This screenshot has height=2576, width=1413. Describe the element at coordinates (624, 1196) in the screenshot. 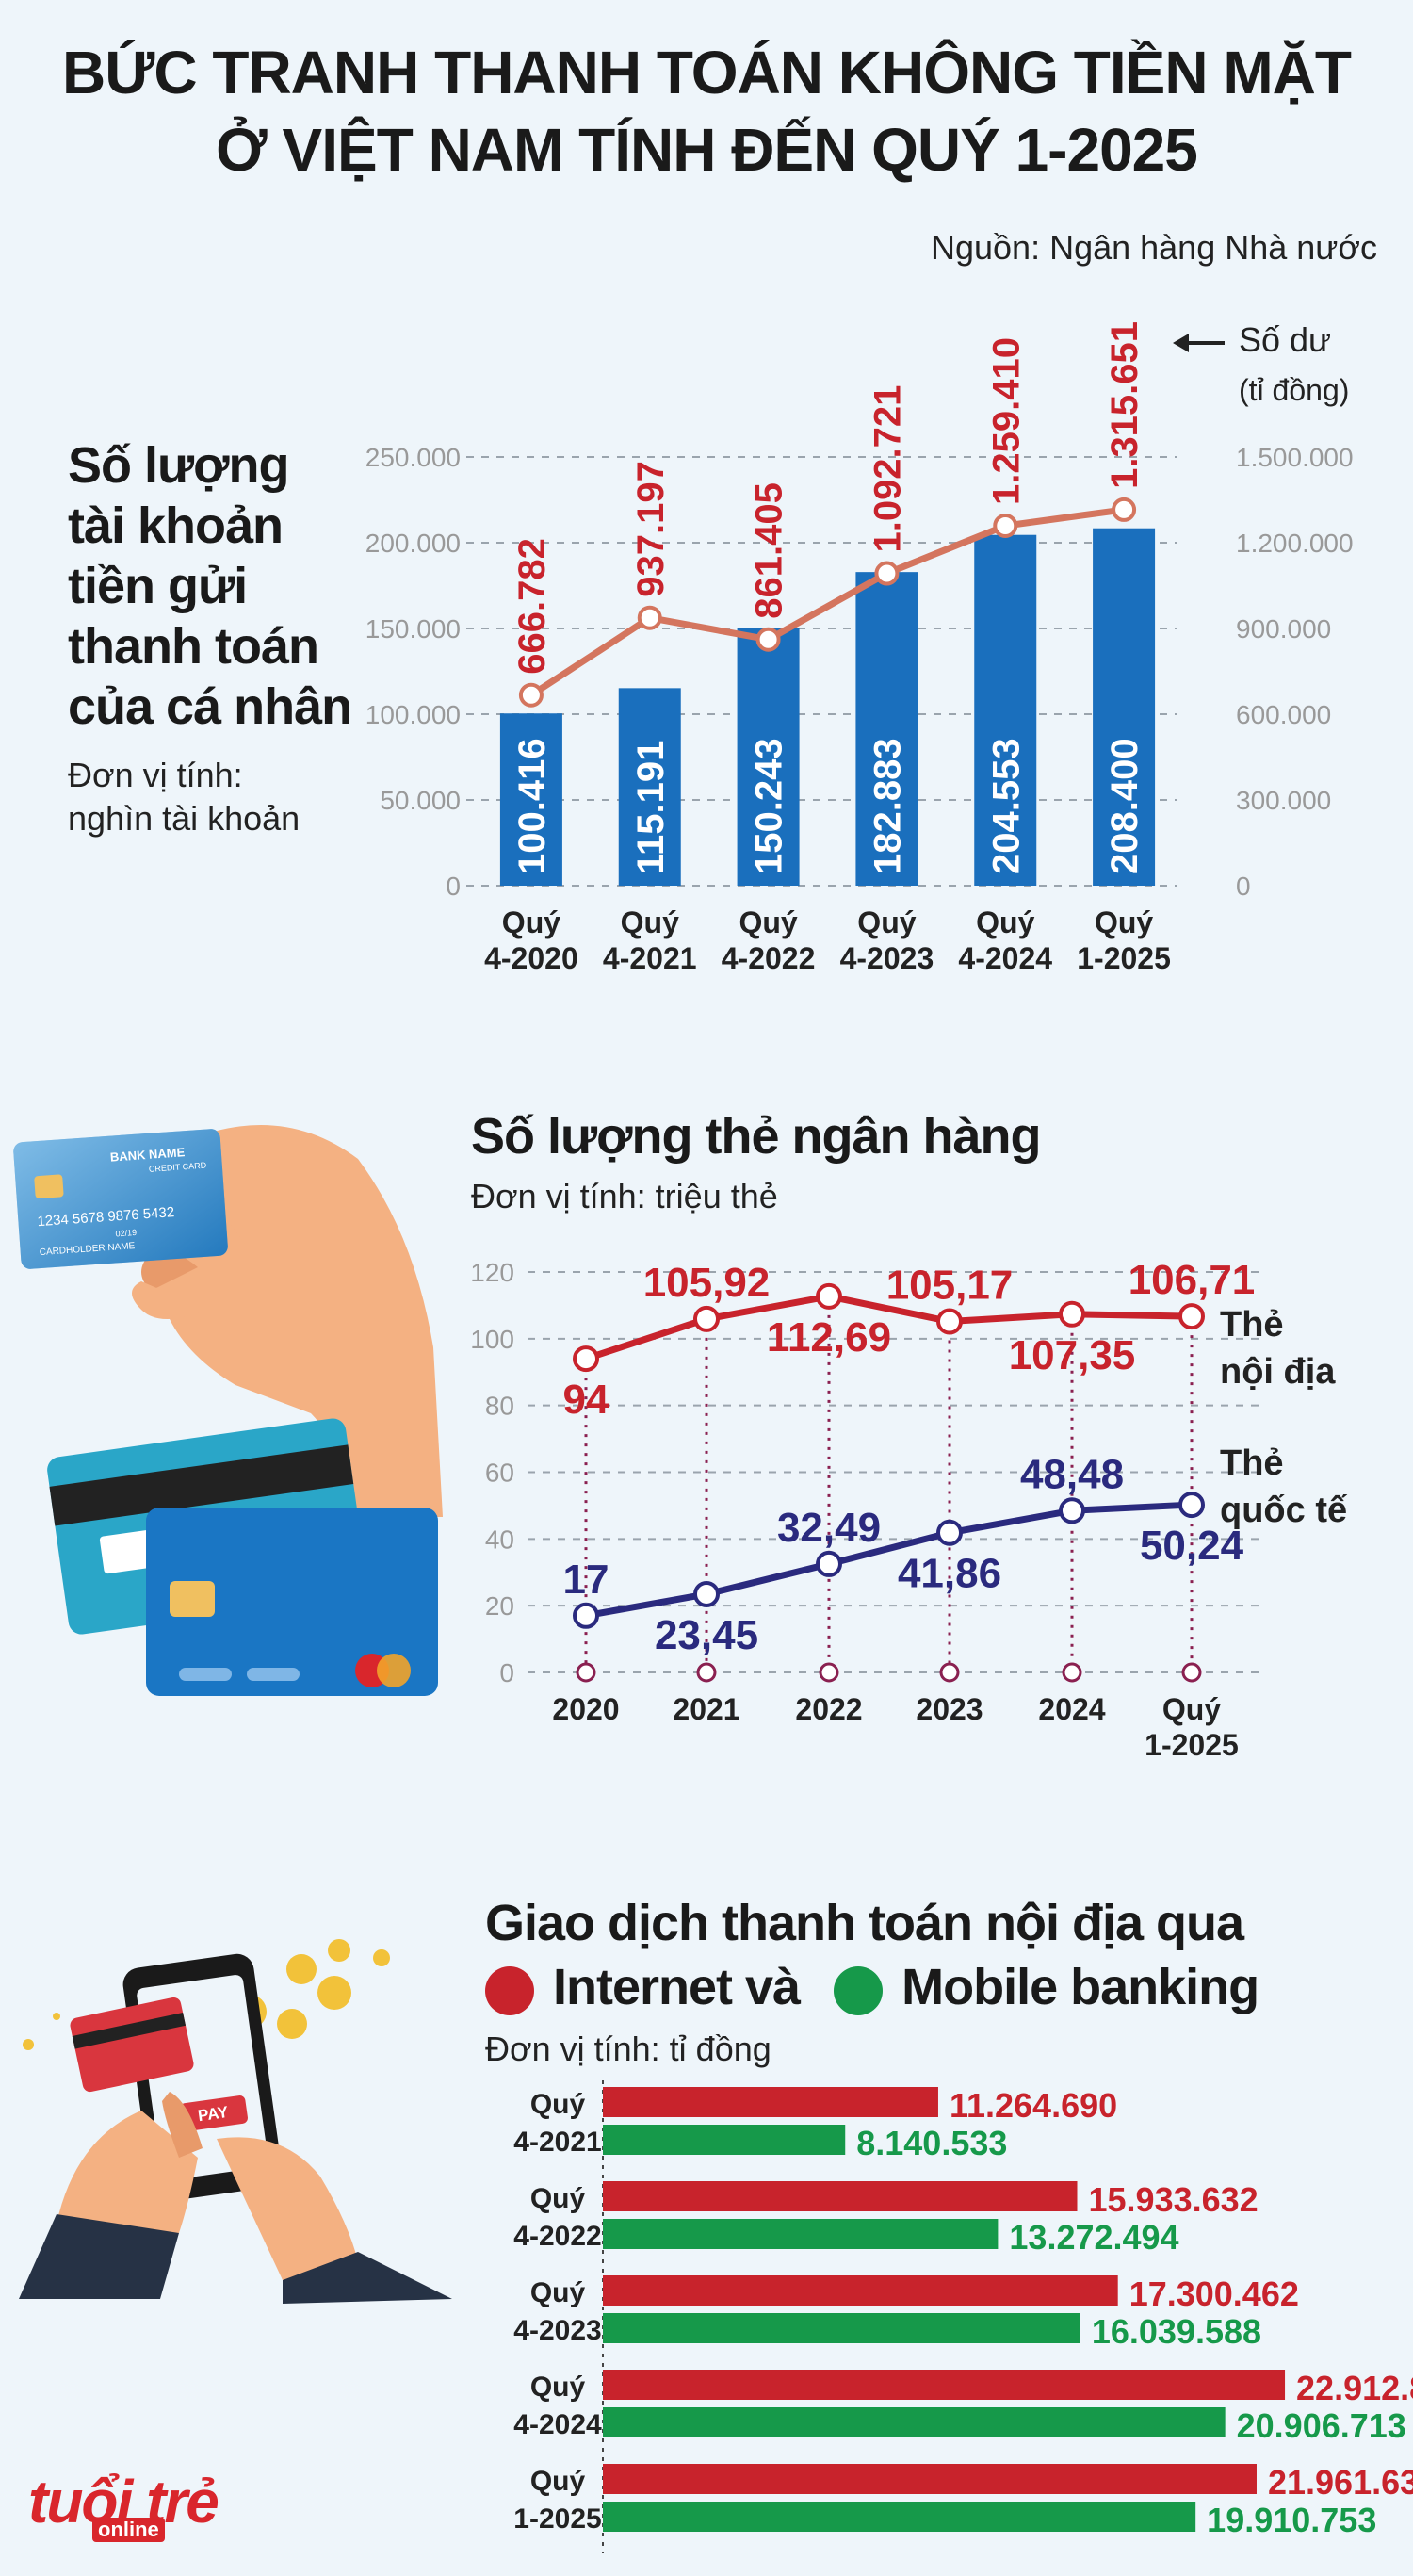

I see `section2-unit: Đơn vị tính: triệu thẻ` at that location.